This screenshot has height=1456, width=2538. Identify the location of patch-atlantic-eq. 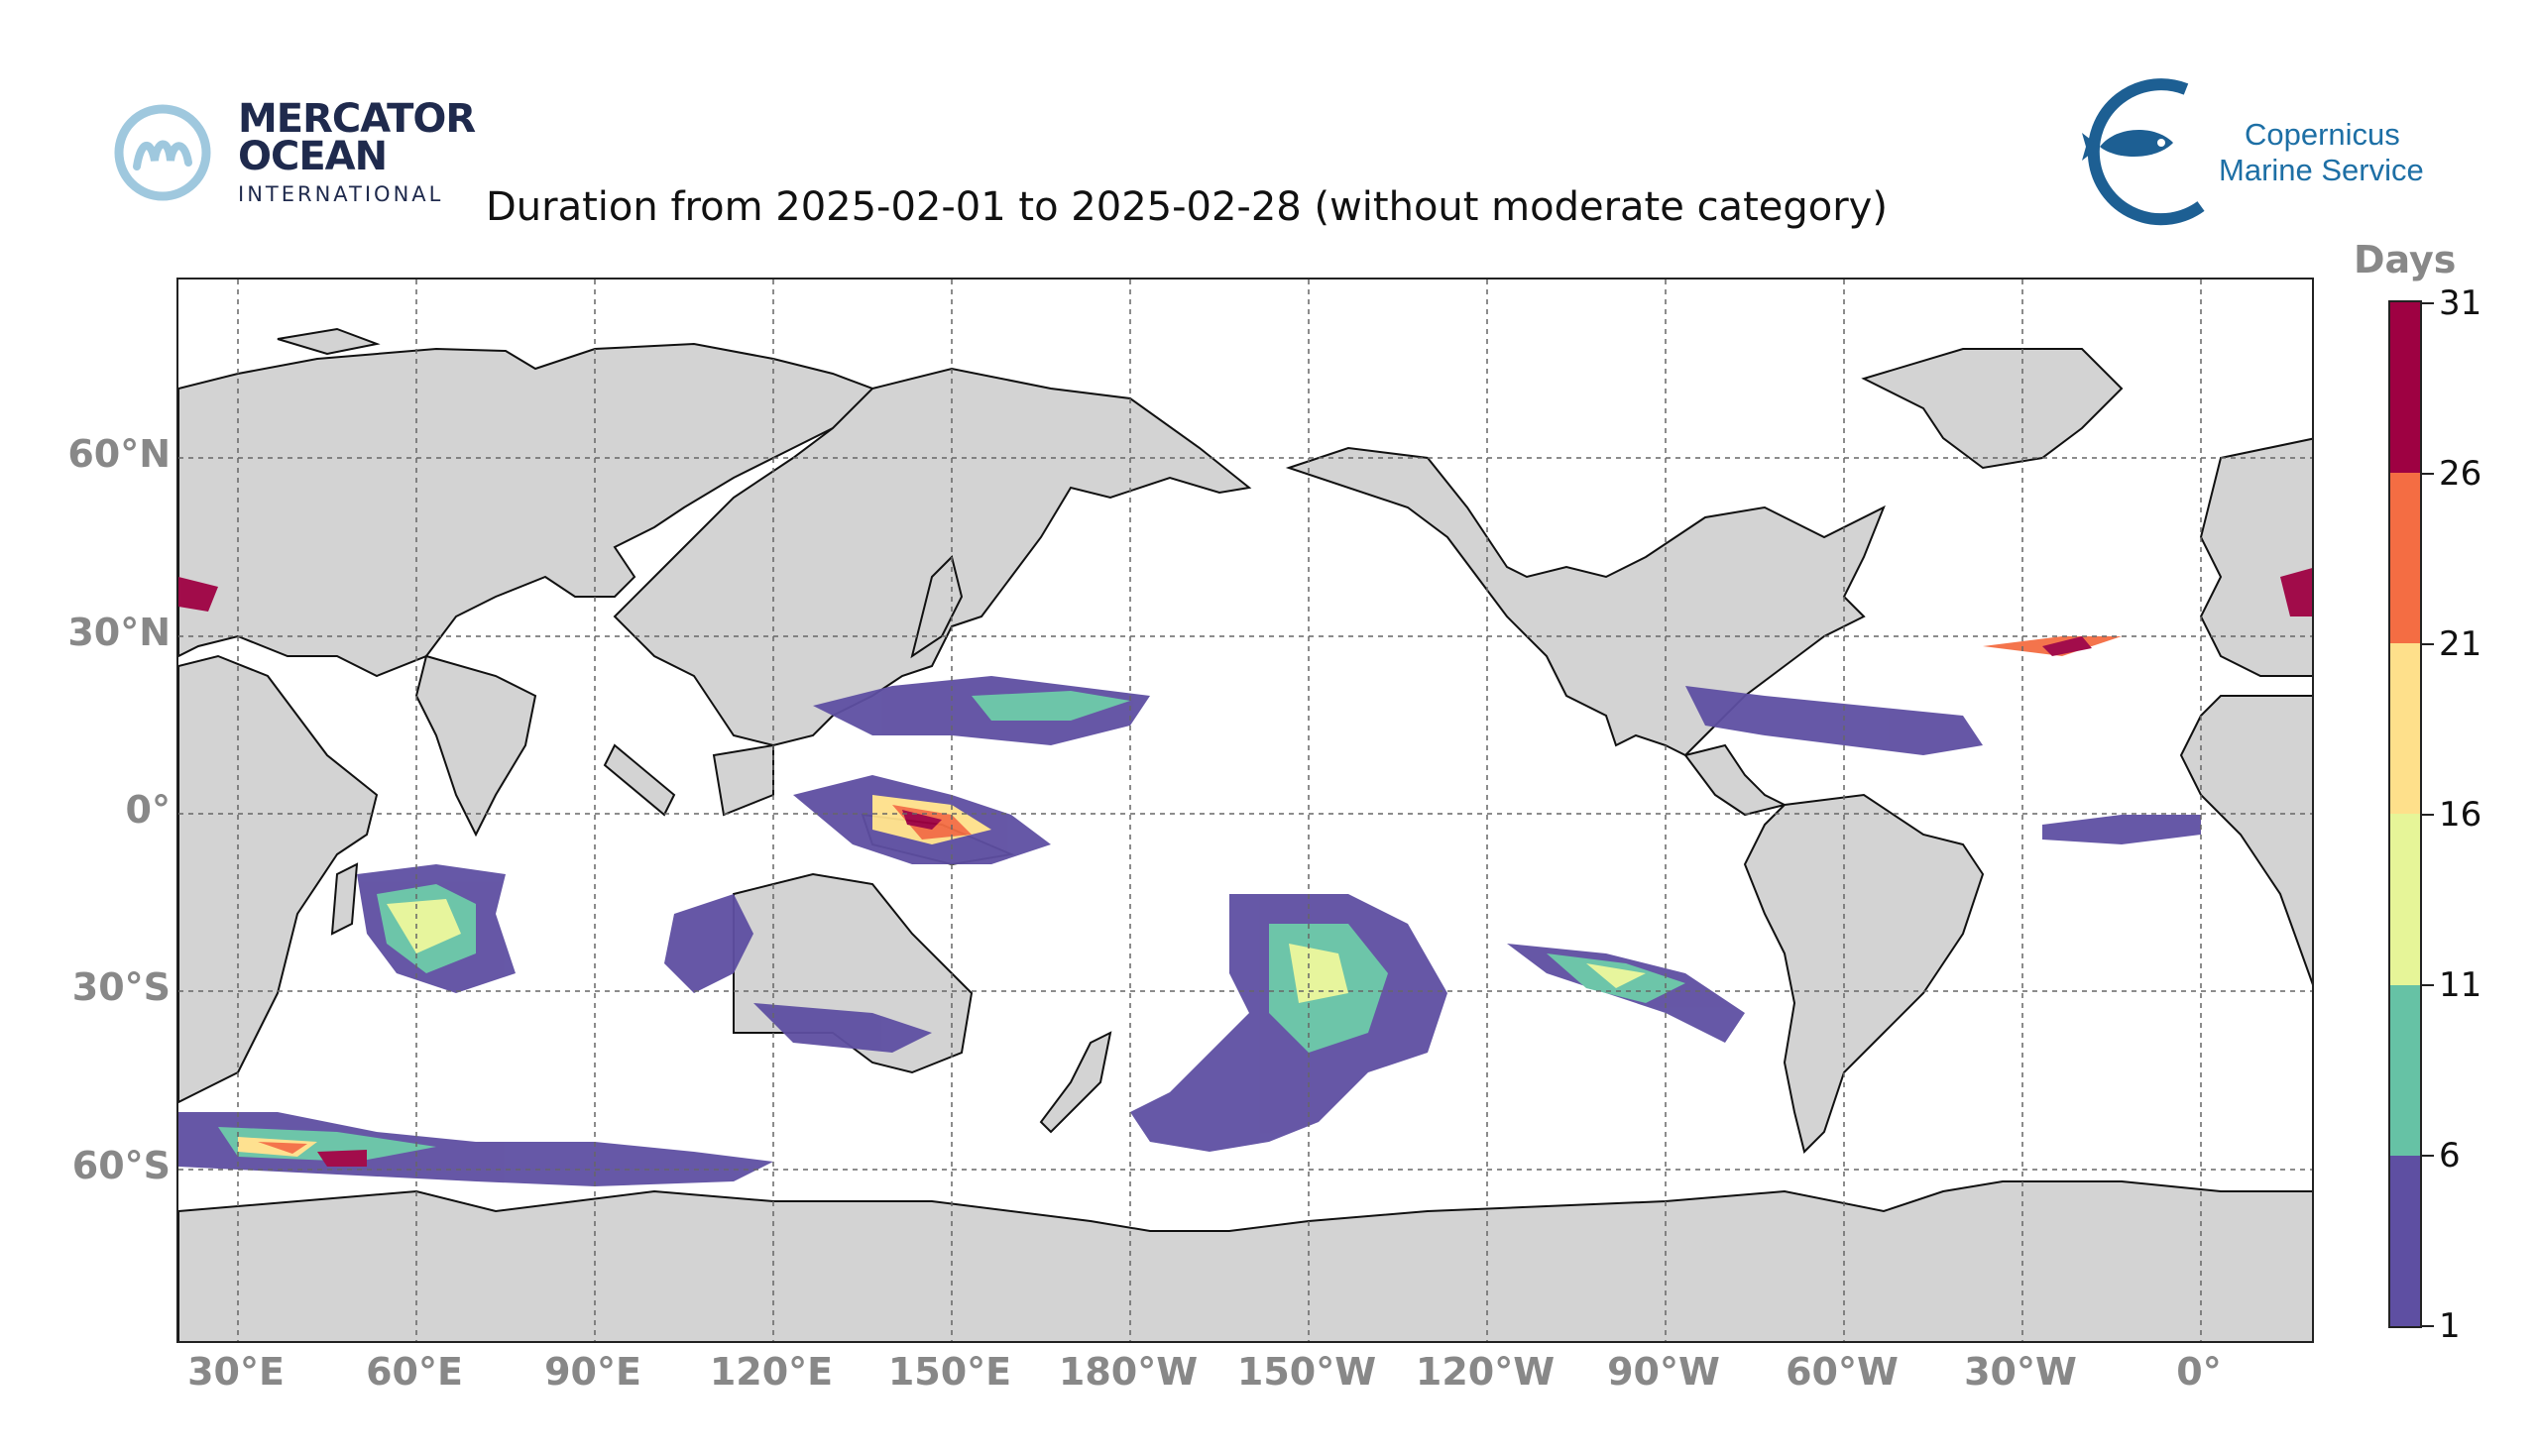
(2121, 829).